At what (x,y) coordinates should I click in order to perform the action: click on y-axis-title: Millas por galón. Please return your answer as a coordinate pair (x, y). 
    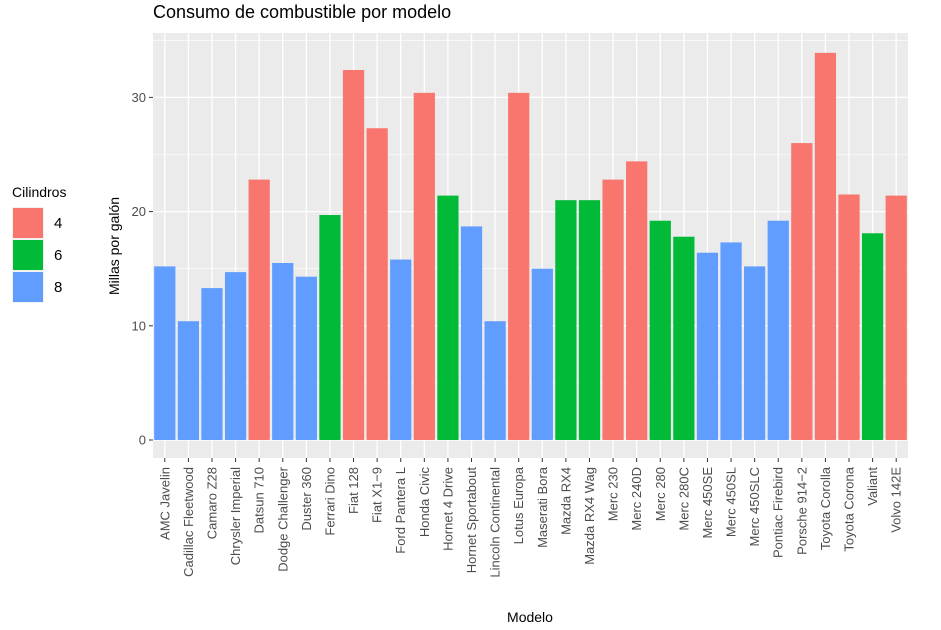
    Looking at the image, I should click on (114, 246).